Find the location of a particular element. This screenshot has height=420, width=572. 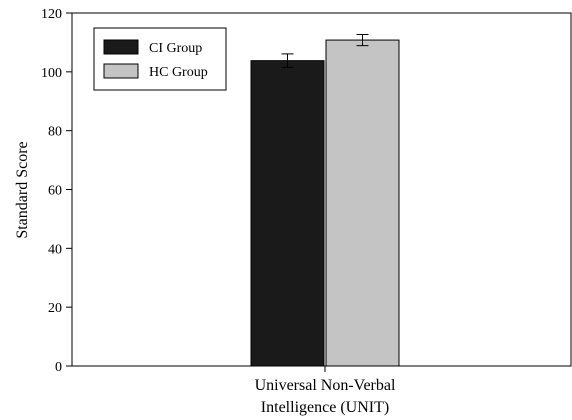

y-tick-label: 0 is located at coordinates (58, 367).